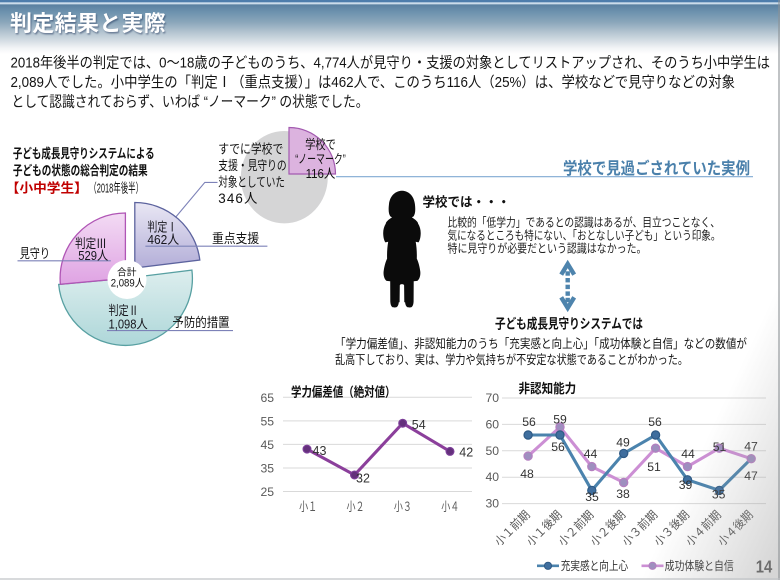 This screenshot has height=580, width=780. Describe the element at coordinates (584, 235) in the screenshot. I see `svg-text: 気になるところも特にない、「おとなしい子ども」という印象。` at that location.